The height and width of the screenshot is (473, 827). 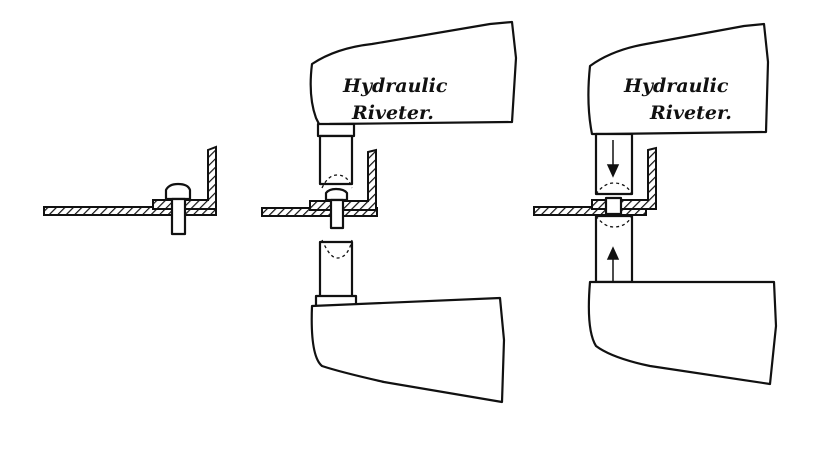 What do you see at coordinates (613, 206) in the screenshot?
I see `rivet` at bounding box center [613, 206].